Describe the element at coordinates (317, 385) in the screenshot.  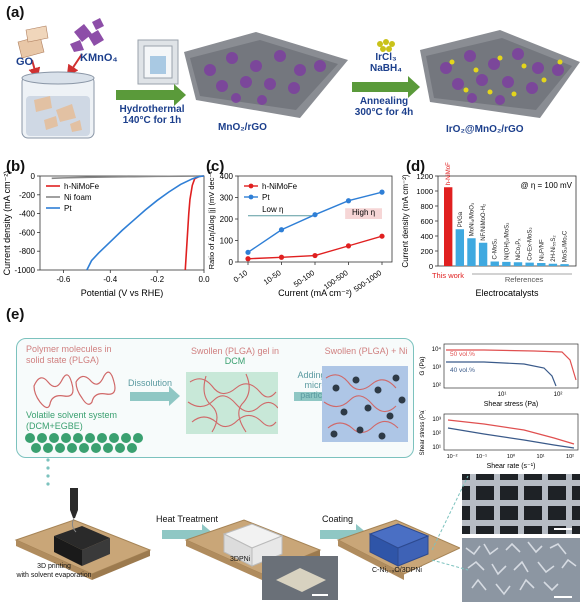
I see `adding-ni-label: Adding Ni micro-particles` at that location.